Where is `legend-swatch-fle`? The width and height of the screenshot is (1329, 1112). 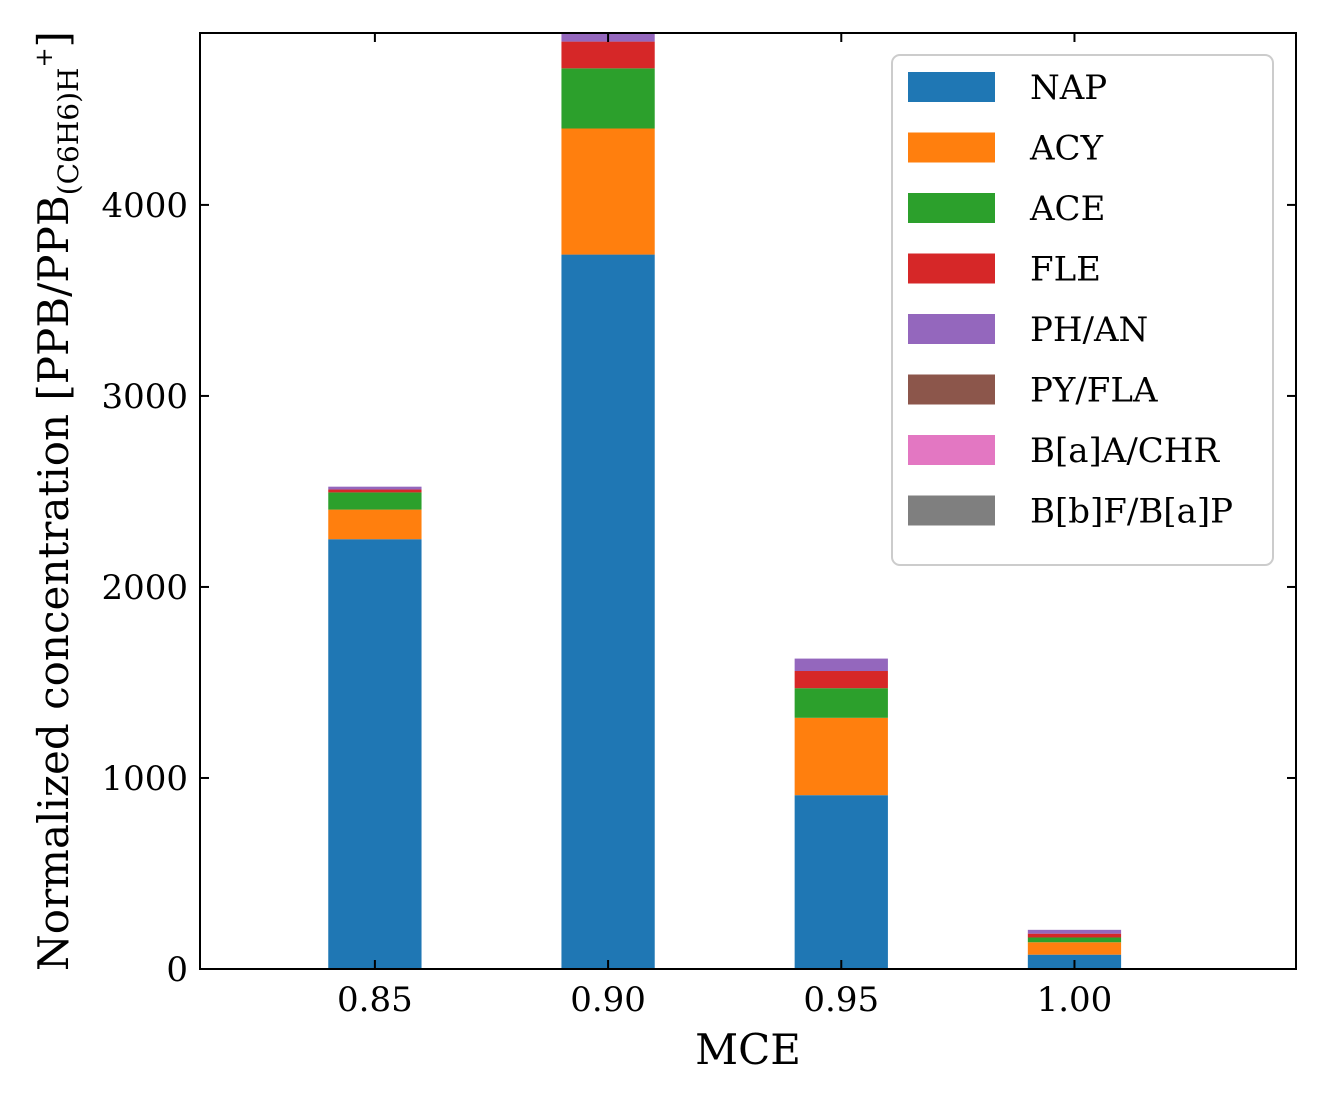 legend-swatch-fle is located at coordinates (951, 268).